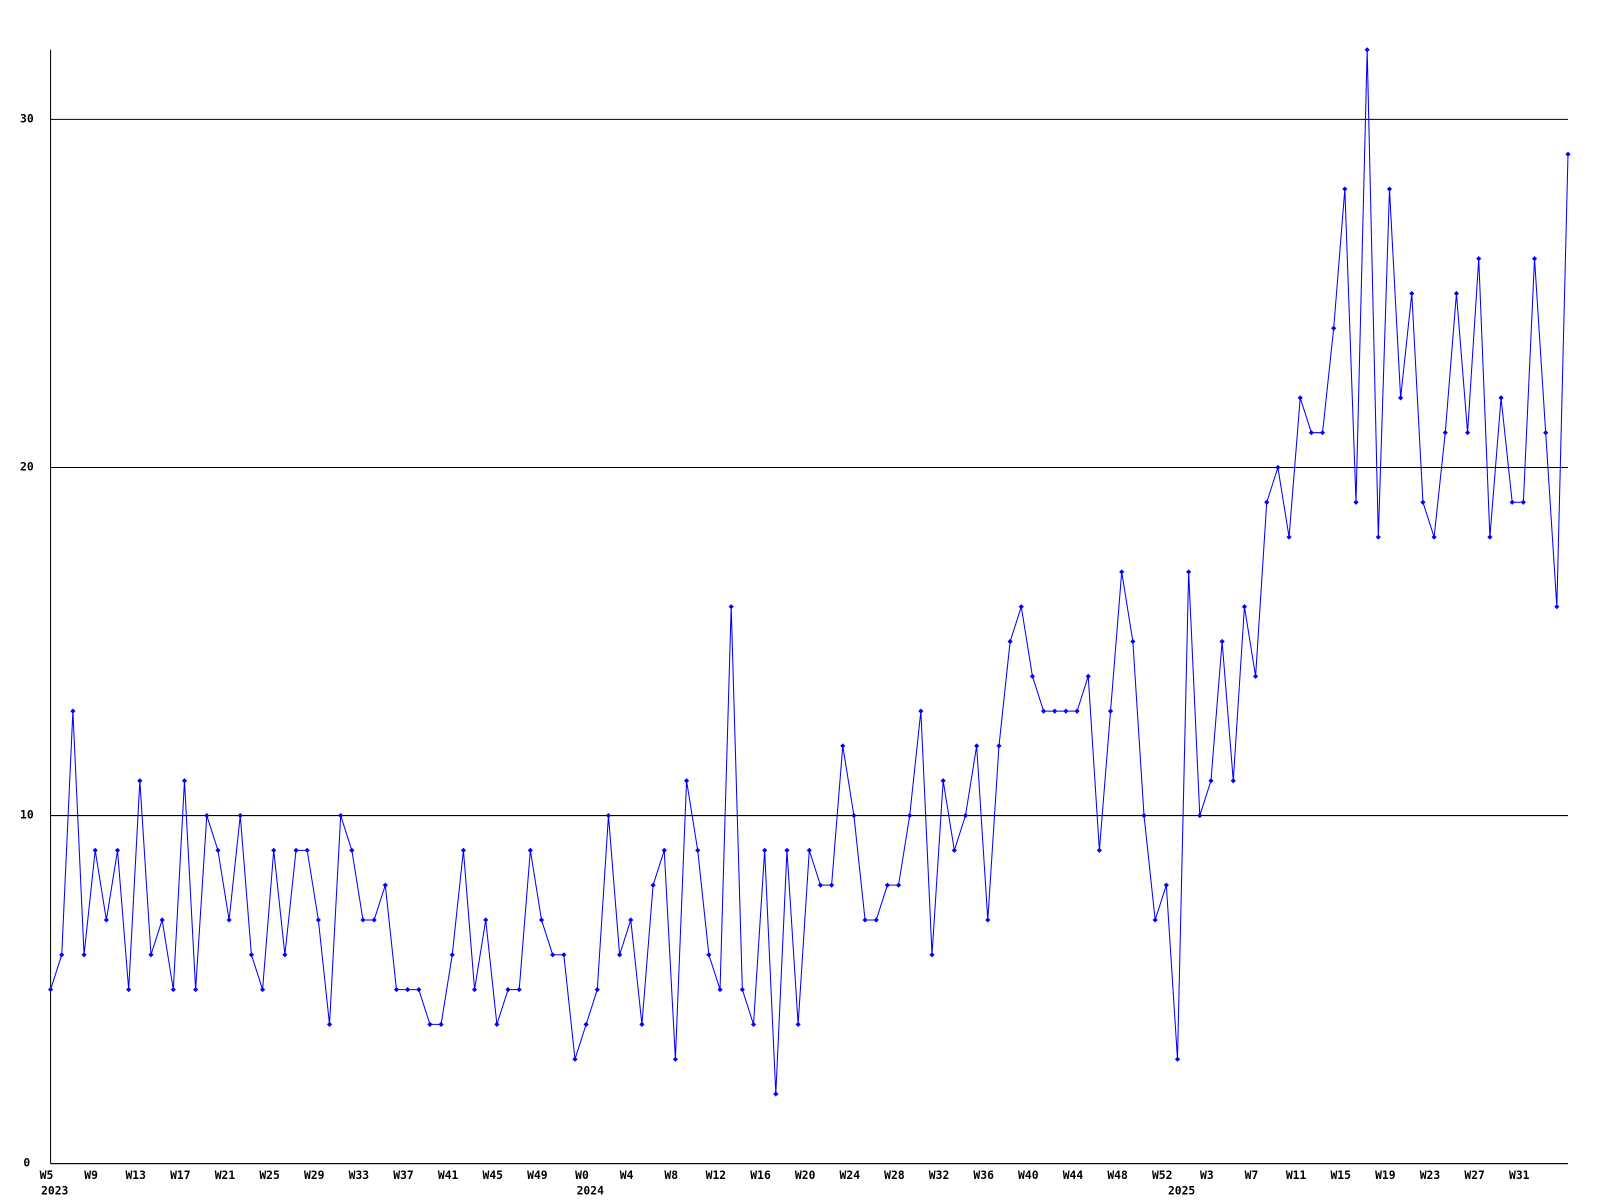 The image size is (1600, 1200). I want to click on x-tick-label: W24, so click(850, 1175).